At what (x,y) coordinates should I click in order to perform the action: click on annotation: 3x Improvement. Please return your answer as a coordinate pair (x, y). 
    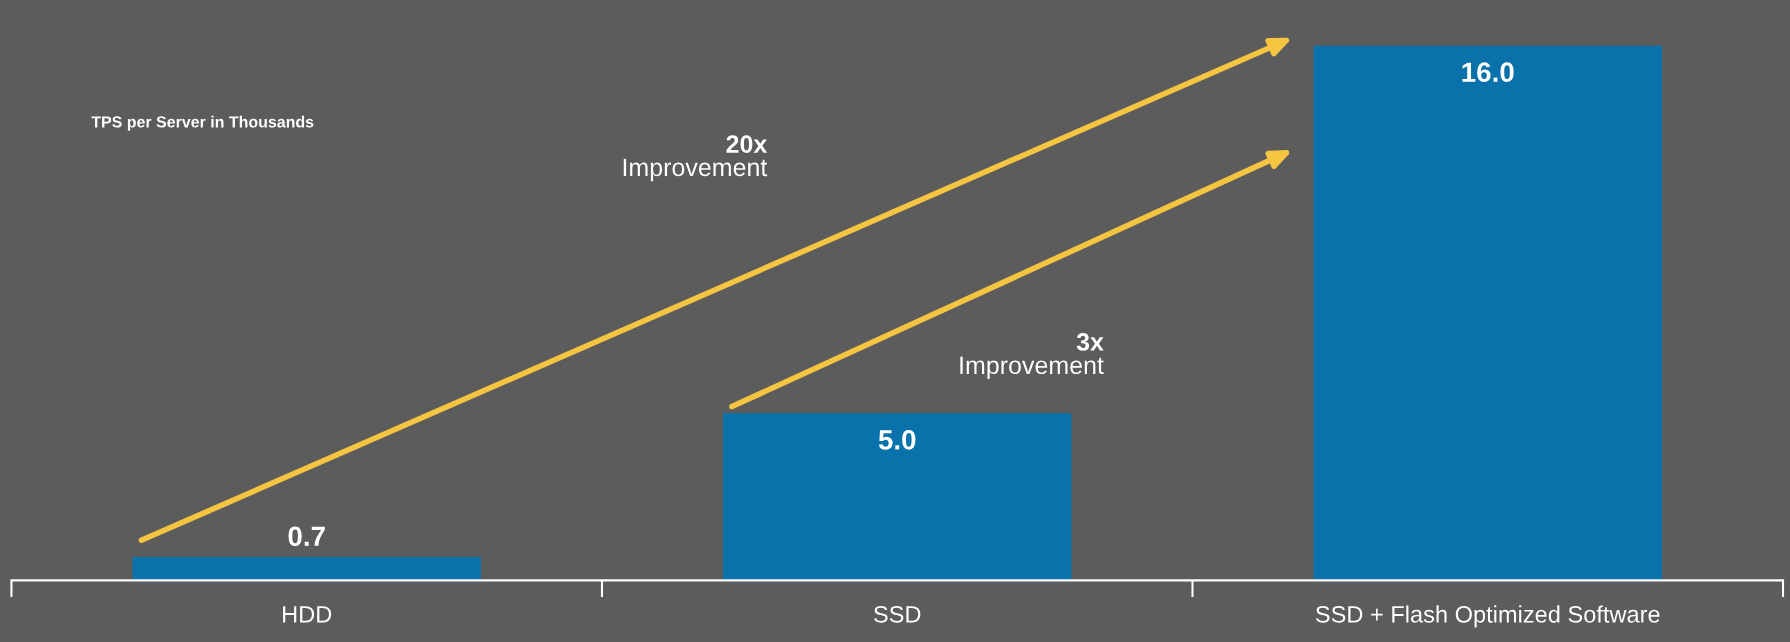
    Looking at the image, I should click on (1032, 356).